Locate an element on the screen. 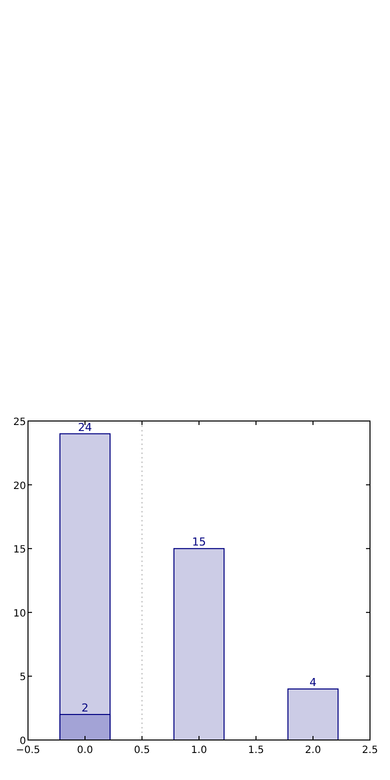  data-label: 24 is located at coordinates (85, 427).